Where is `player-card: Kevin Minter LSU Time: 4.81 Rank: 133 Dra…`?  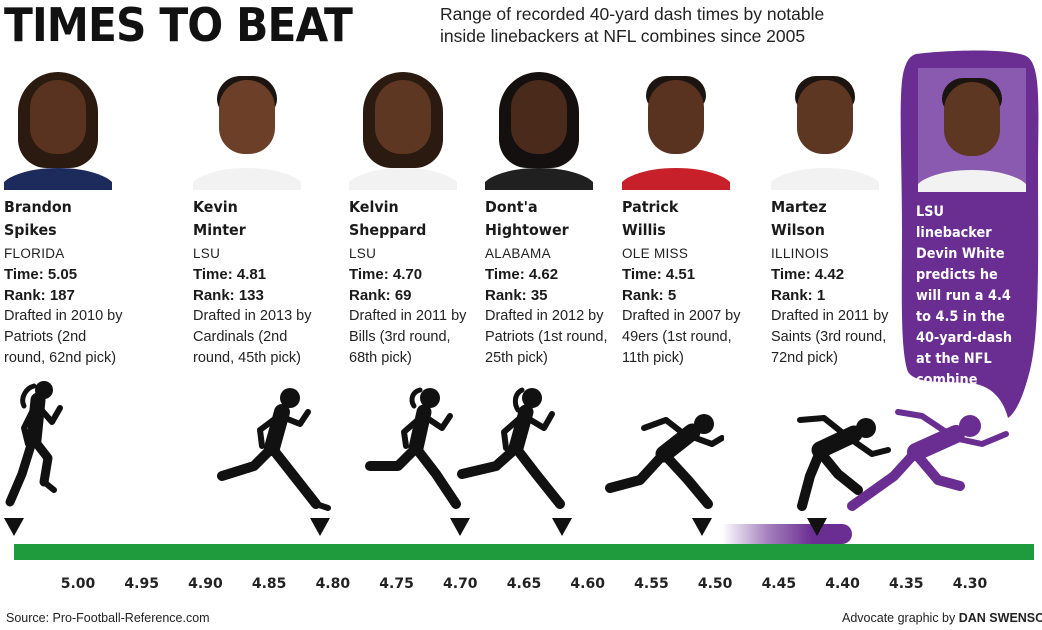 player-card: Kevin Minter LSU Time: 4.81 Rank: 133 Dra… is located at coordinates (255, 217).